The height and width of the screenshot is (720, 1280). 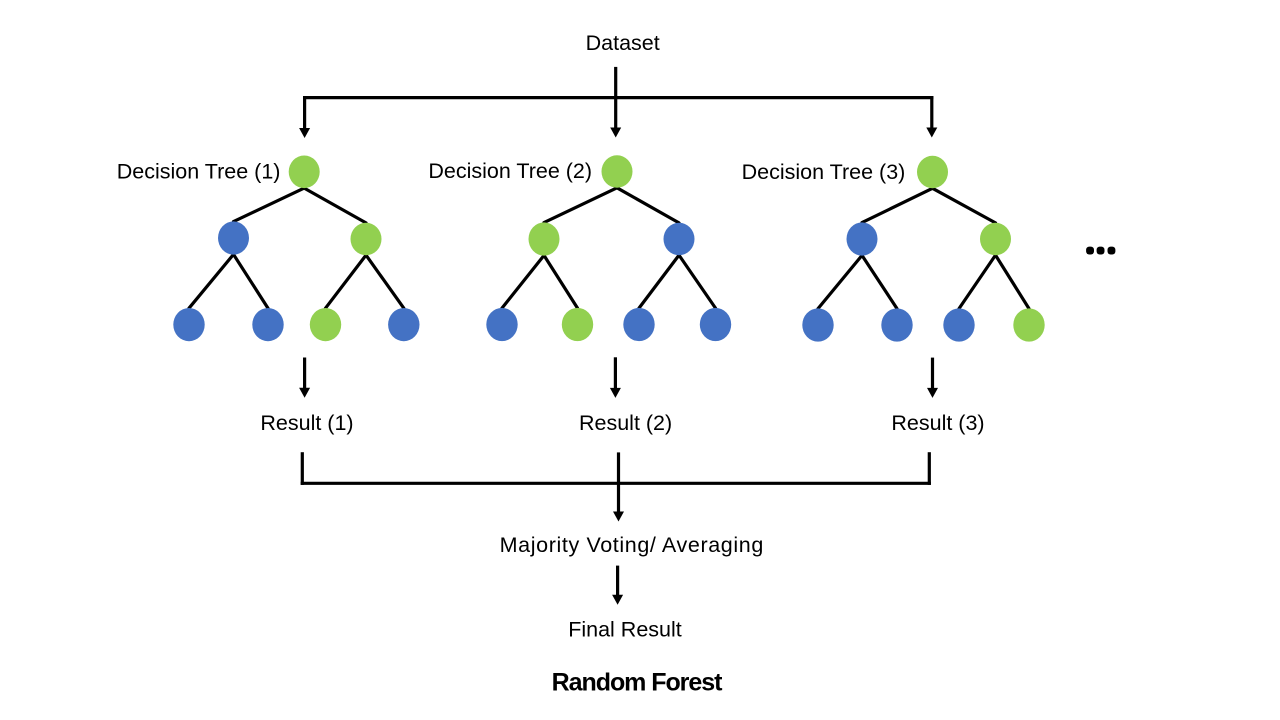 I want to click on svg-text: Result (3), so click(x=937, y=423).